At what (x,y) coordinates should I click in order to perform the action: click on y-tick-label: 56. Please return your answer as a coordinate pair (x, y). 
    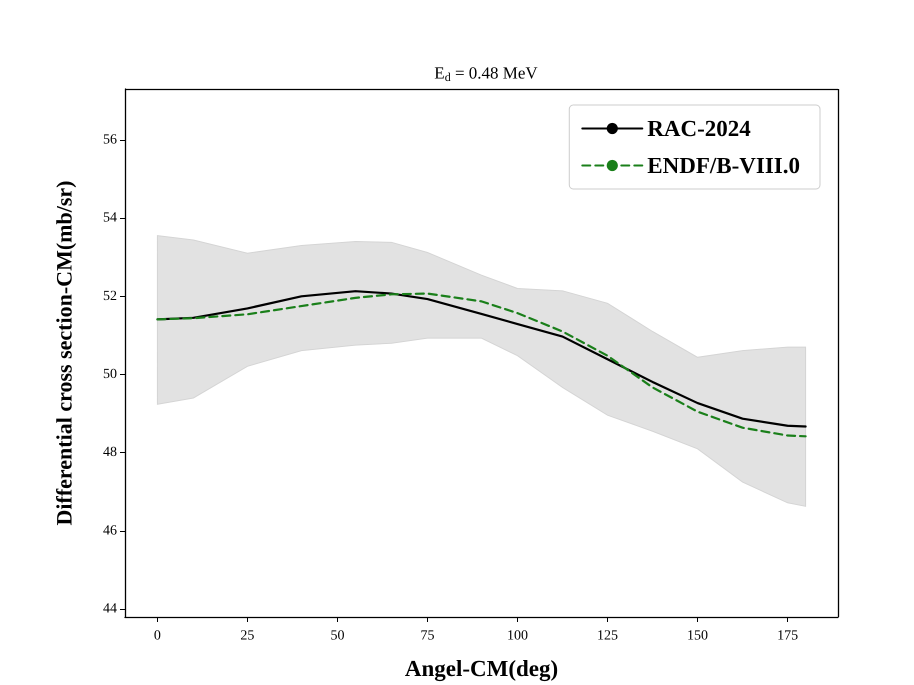
    Looking at the image, I should click on (110, 140).